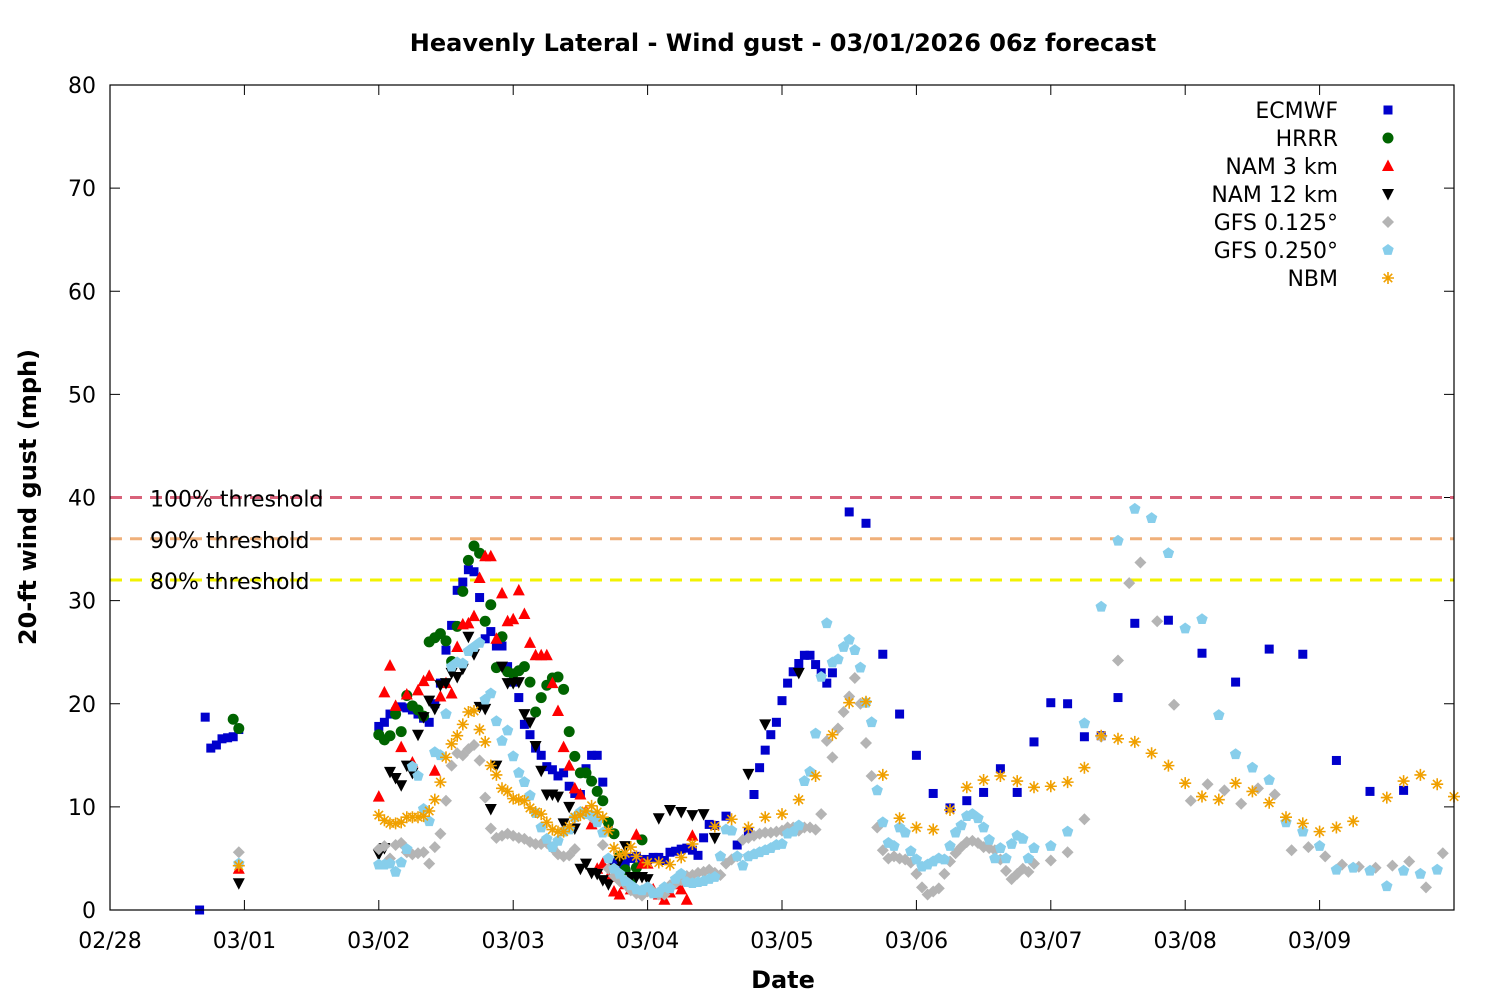 This screenshot has height=1000, width=1500. What do you see at coordinates (1276, 251) in the screenshot?
I see `legend-label: GFS 0.250°` at bounding box center [1276, 251].